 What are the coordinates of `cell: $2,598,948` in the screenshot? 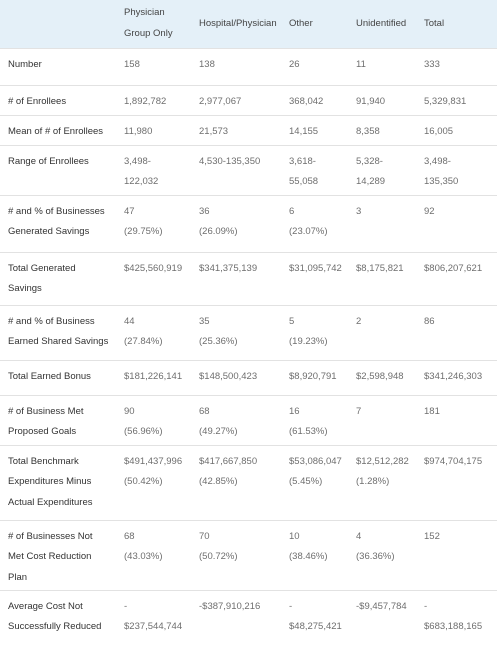 It's located at (382, 377).